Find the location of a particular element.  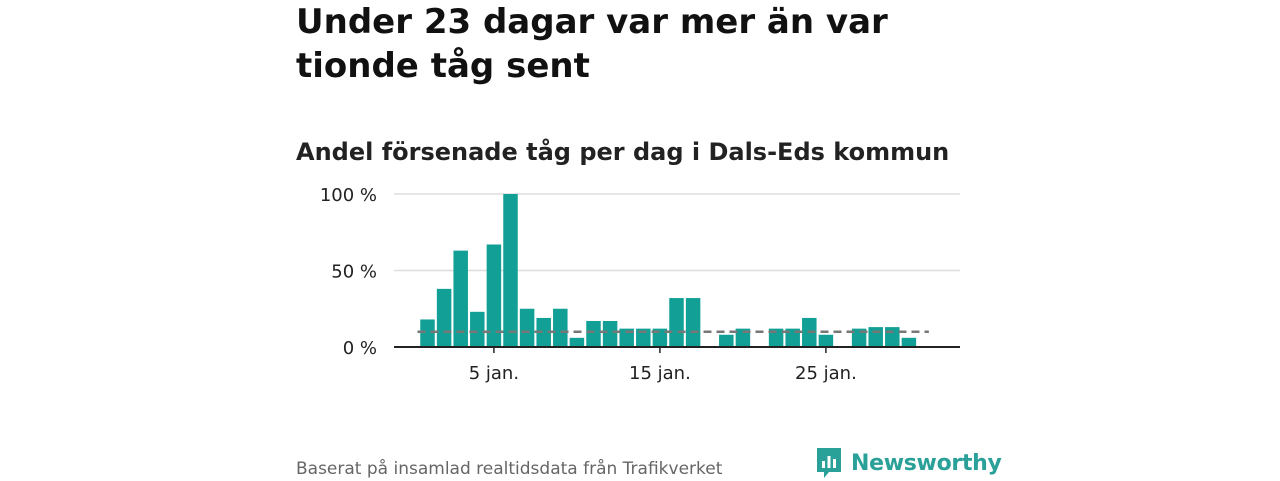

x-tick-label: 15 jan. is located at coordinates (660, 373).